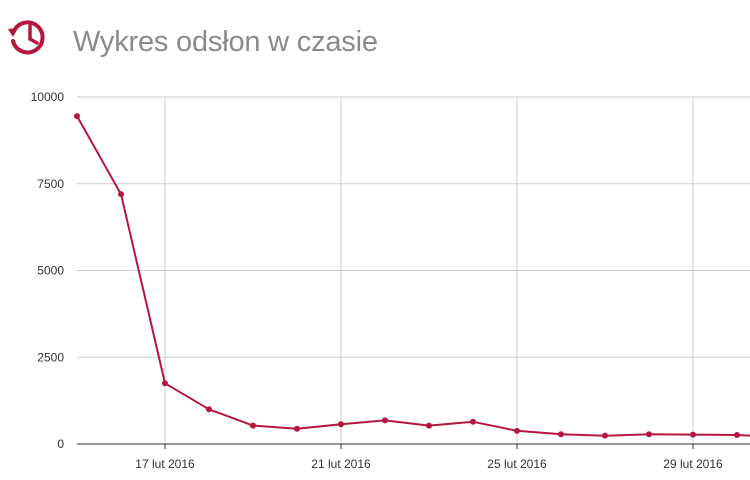  I want to click on history-clock-icon, so click(28, 37).